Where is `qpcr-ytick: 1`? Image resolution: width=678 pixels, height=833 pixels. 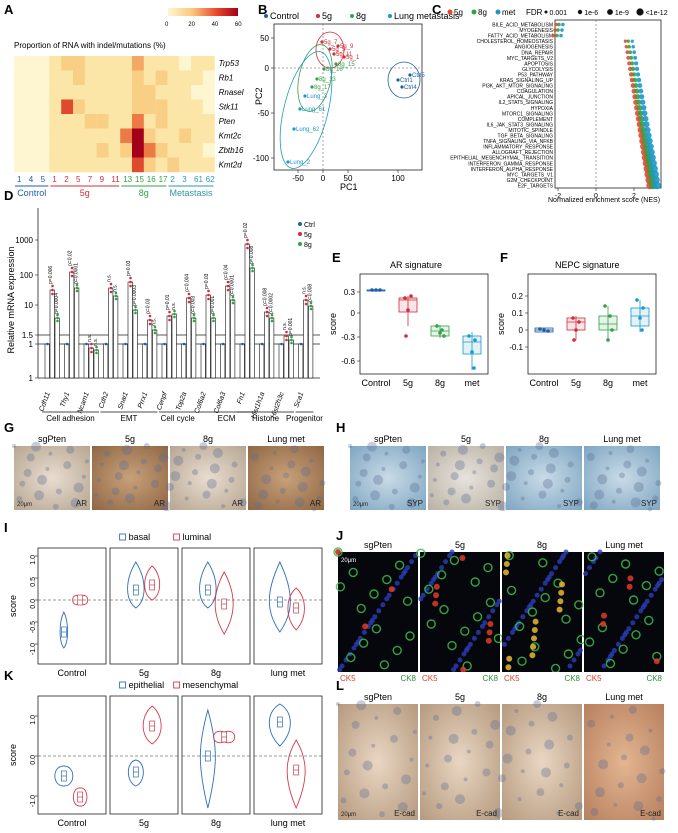
qpcr-ytick: 1 is located at coordinates (31, 378).